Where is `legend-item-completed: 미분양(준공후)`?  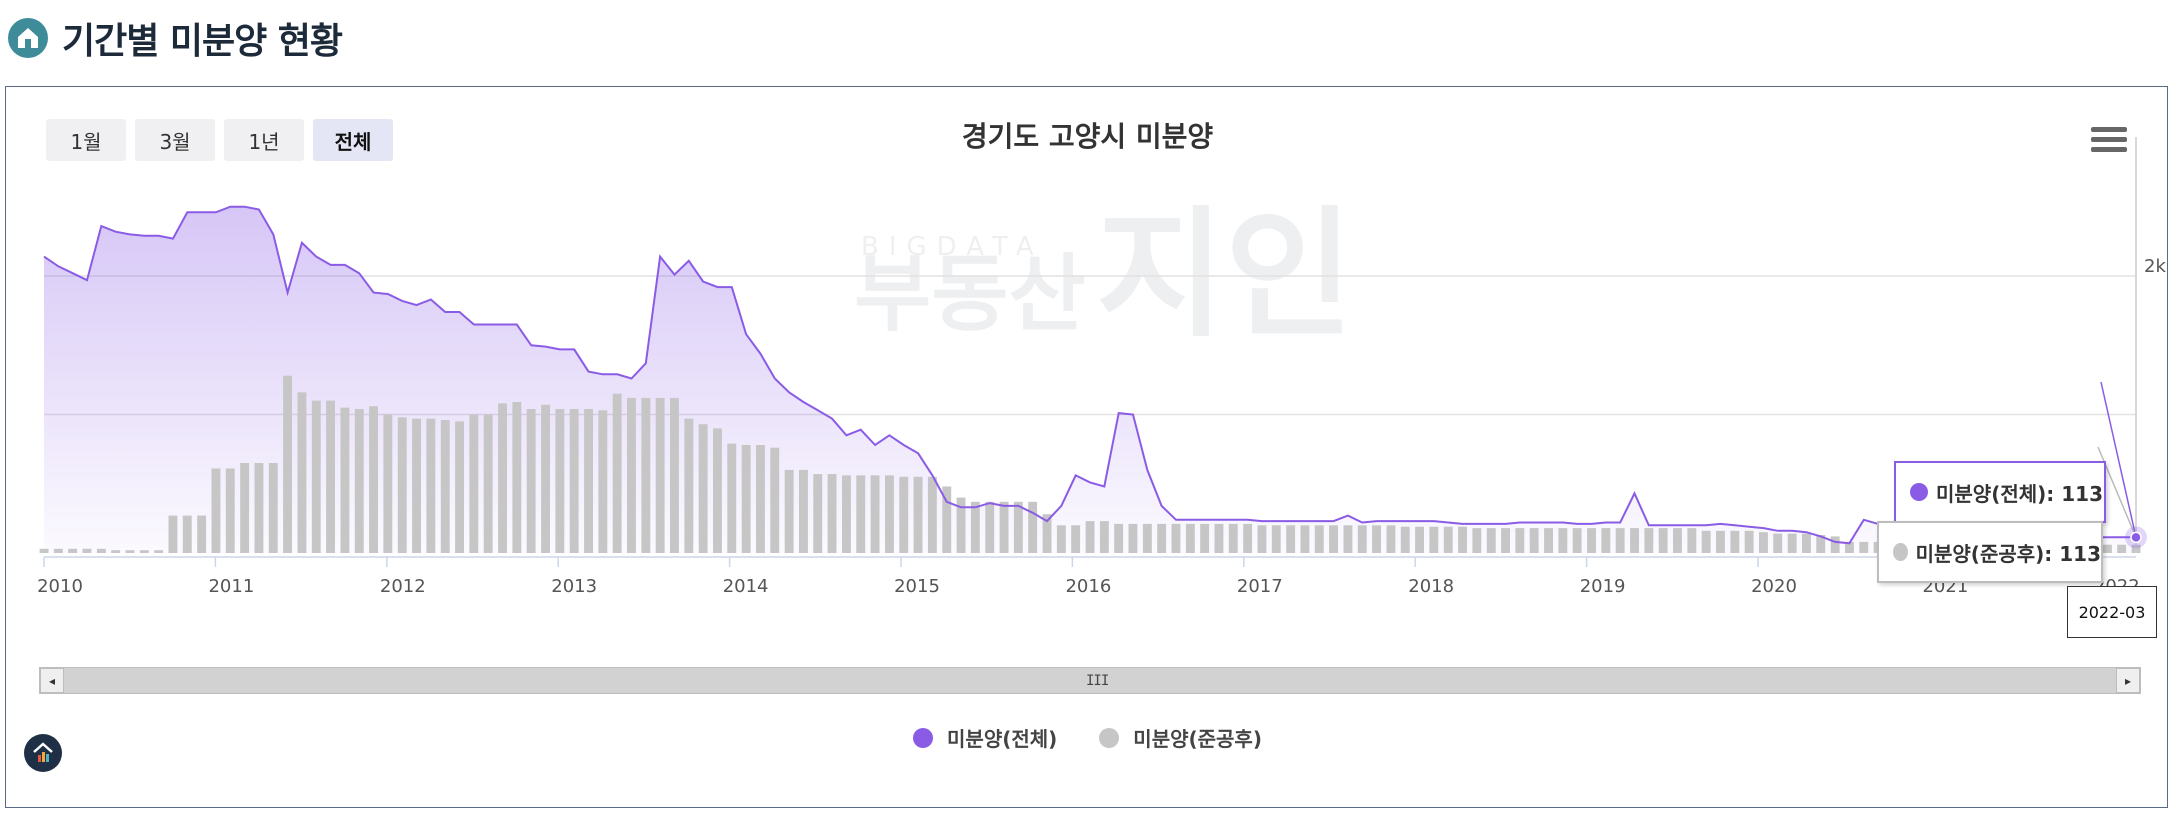
legend-item-completed: 미분양(준공후) is located at coordinates (1180, 737).